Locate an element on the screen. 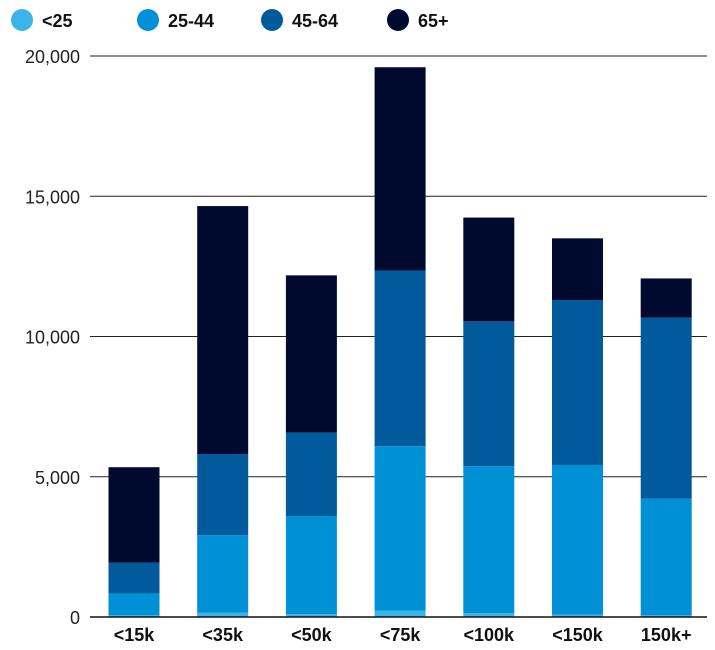  x-axis-ticks: <15k <35k <50k <75k <100k <150k 150k+ is located at coordinates (403, 635).